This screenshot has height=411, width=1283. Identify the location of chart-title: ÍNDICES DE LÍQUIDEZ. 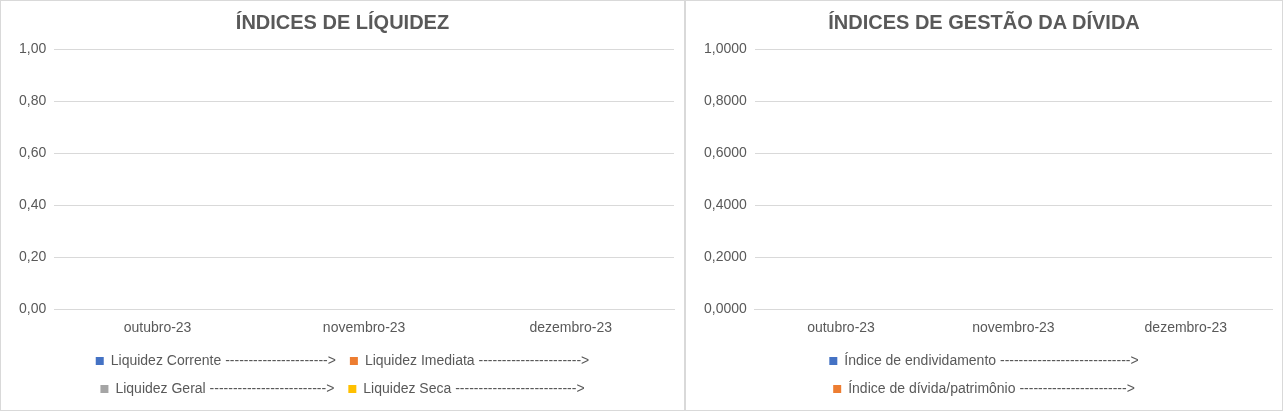
(342, 21).